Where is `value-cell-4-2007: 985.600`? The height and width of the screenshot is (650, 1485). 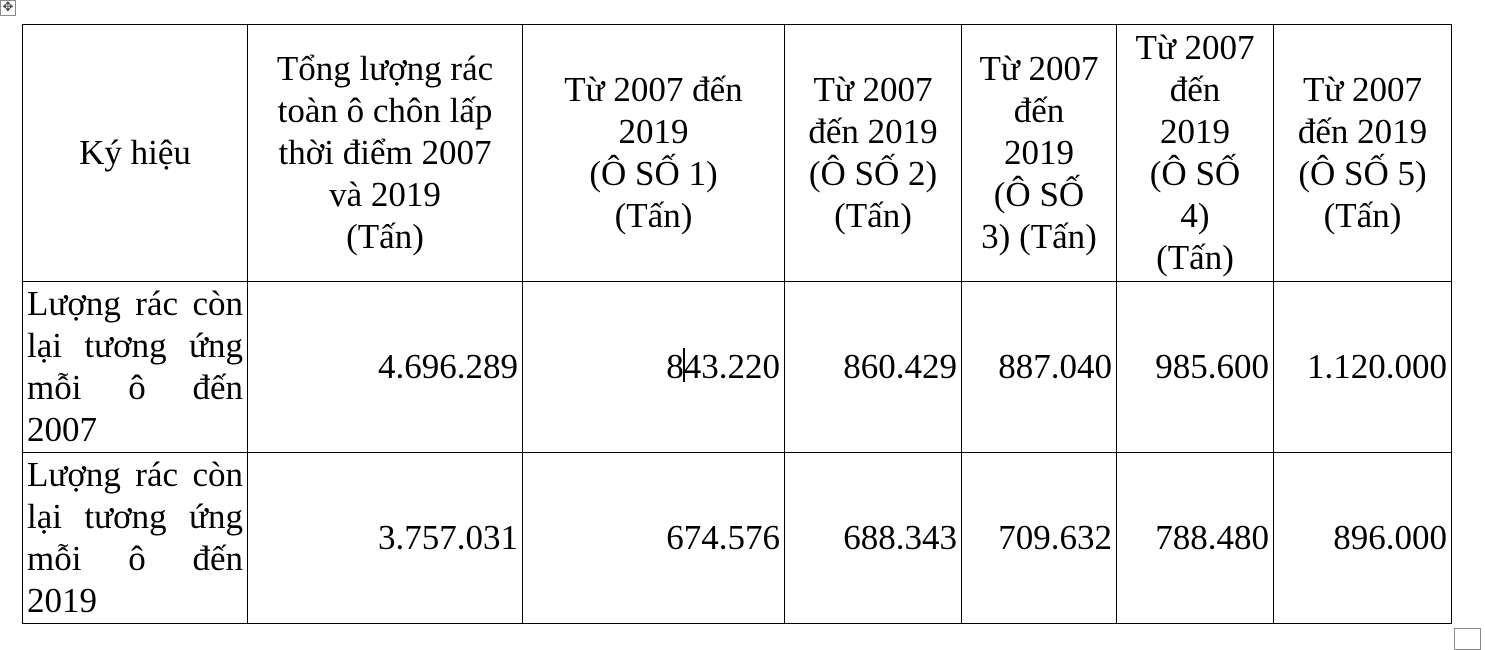 value-cell-4-2007: 985.600 is located at coordinates (1195, 367).